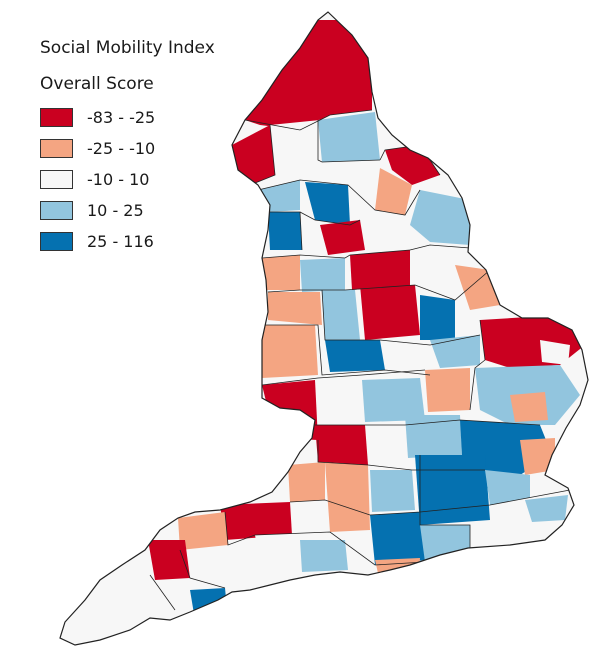 The height and width of the screenshot is (668, 612). What do you see at coordinates (341, 445) in the screenshot?
I see `region-gloucester` at bounding box center [341, 445].